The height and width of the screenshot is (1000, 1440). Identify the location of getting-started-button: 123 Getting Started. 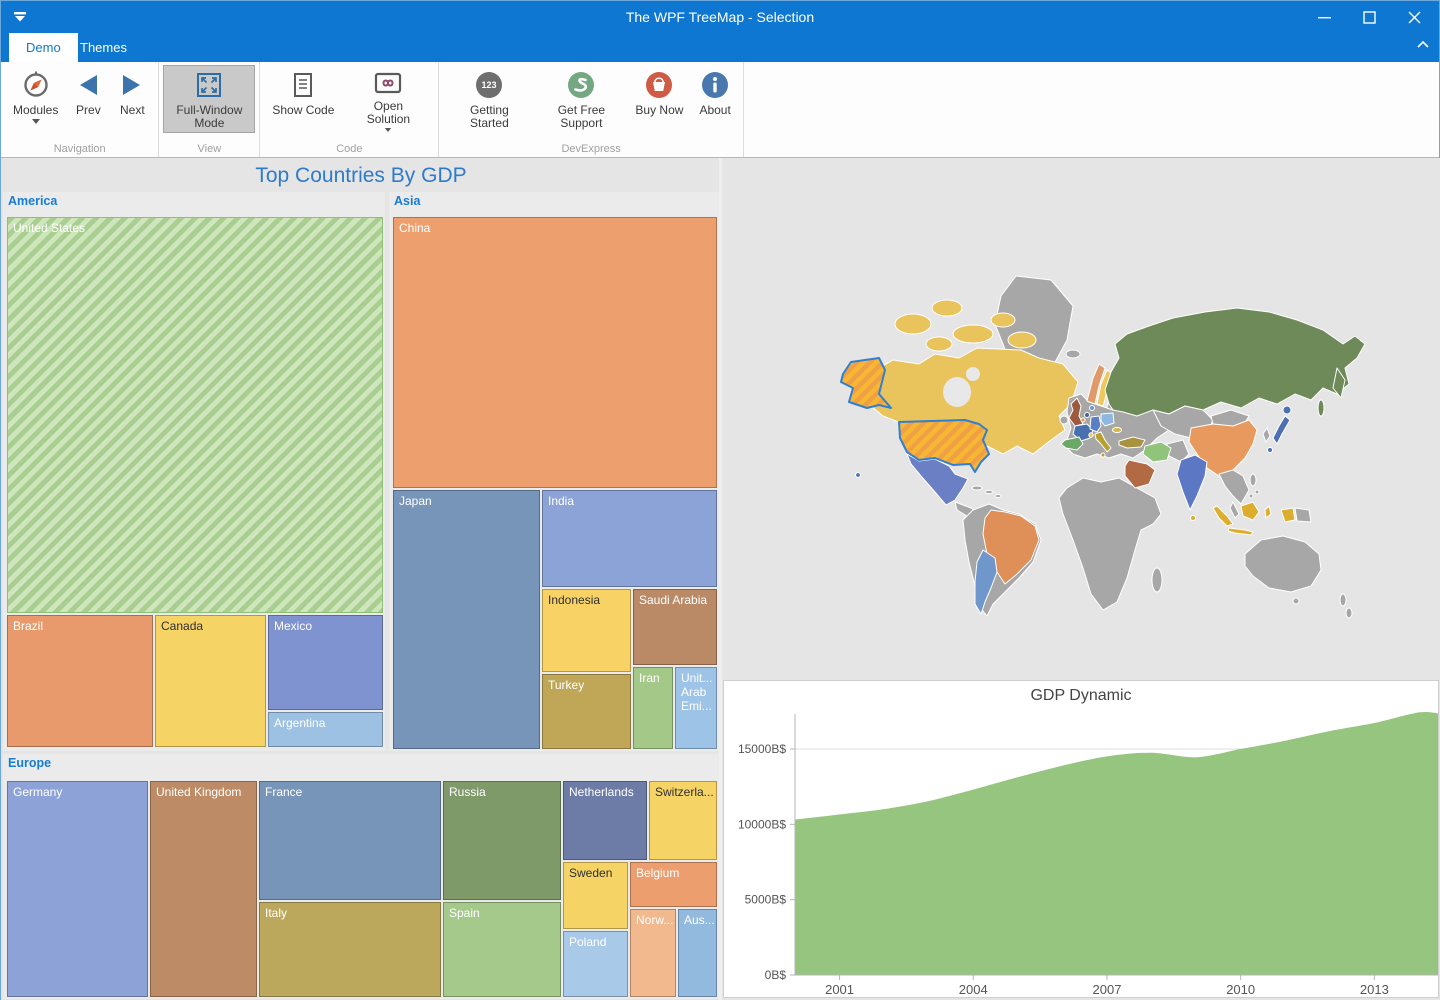
(489, 99).